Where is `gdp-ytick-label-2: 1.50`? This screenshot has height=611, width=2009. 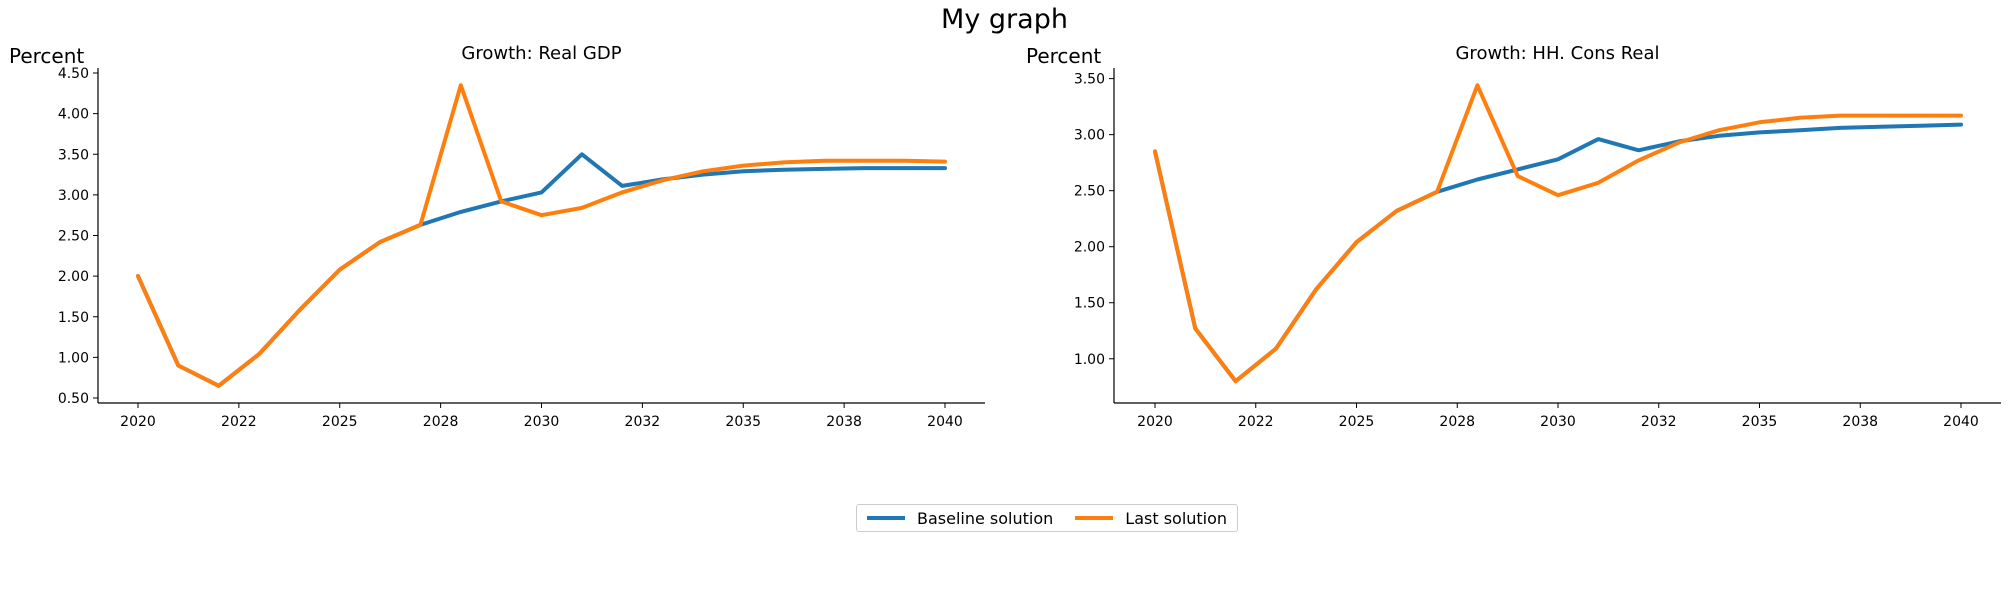 gdp-ytick-label-2: 1.50 is located at coordinates (73, 318).